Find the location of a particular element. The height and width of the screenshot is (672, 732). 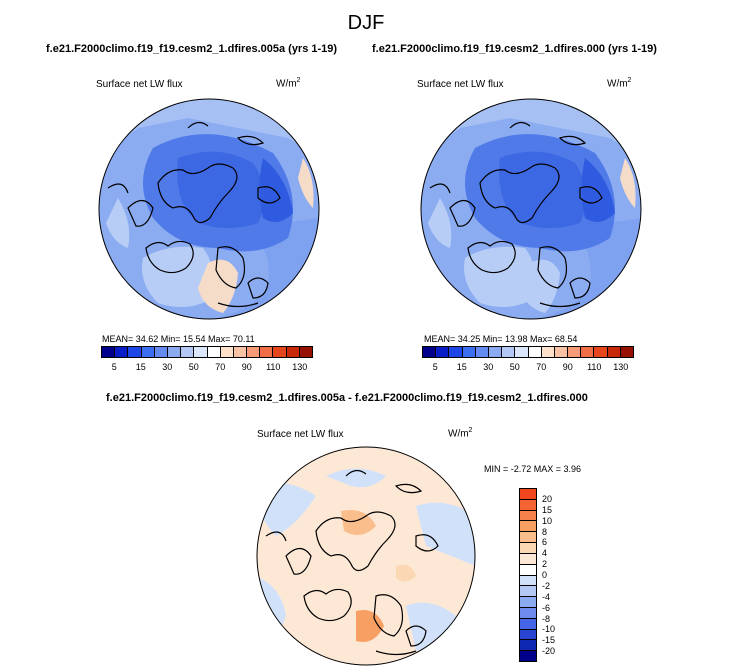

panel2-polar-map is located at coordinates (531, 209).